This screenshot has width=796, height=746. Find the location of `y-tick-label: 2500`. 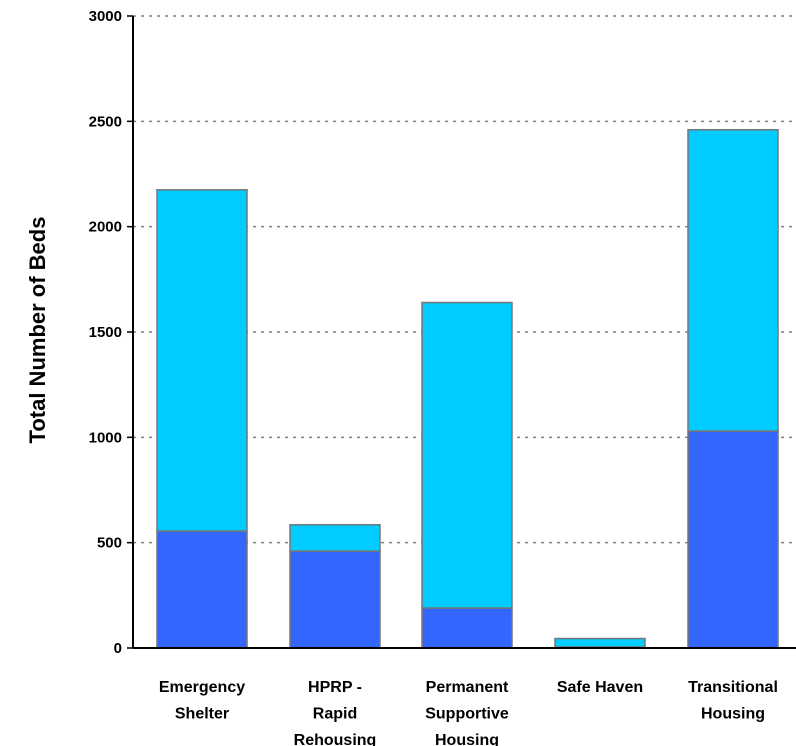

y-tick-label: 2500 is located at coordinates (105, 121).